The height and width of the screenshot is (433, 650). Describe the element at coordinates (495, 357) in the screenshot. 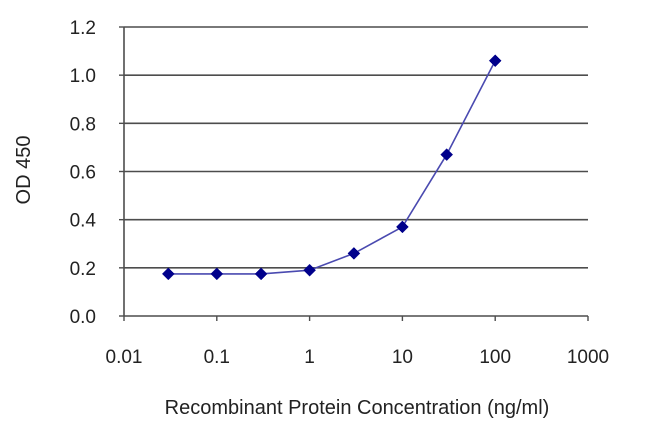

I see `x-tick-label: 100` at that location.